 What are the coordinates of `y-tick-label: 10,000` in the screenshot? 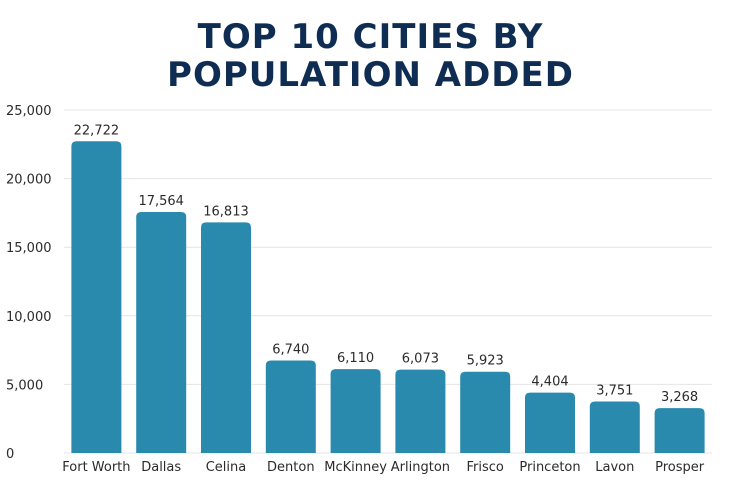 It's located at (29, 317).